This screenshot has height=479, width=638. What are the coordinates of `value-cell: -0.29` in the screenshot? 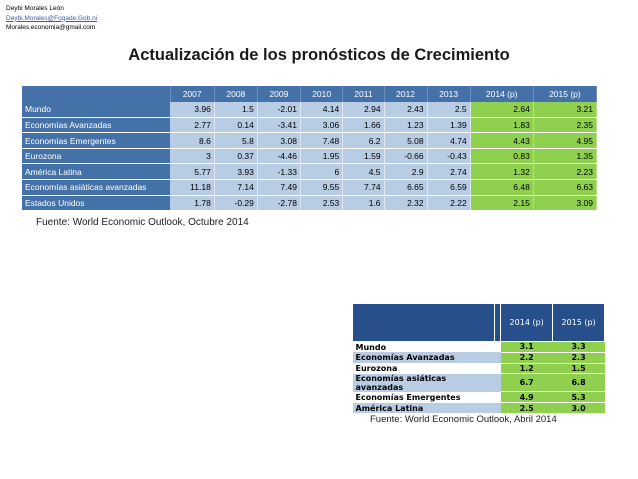 It's located at (236, 203).